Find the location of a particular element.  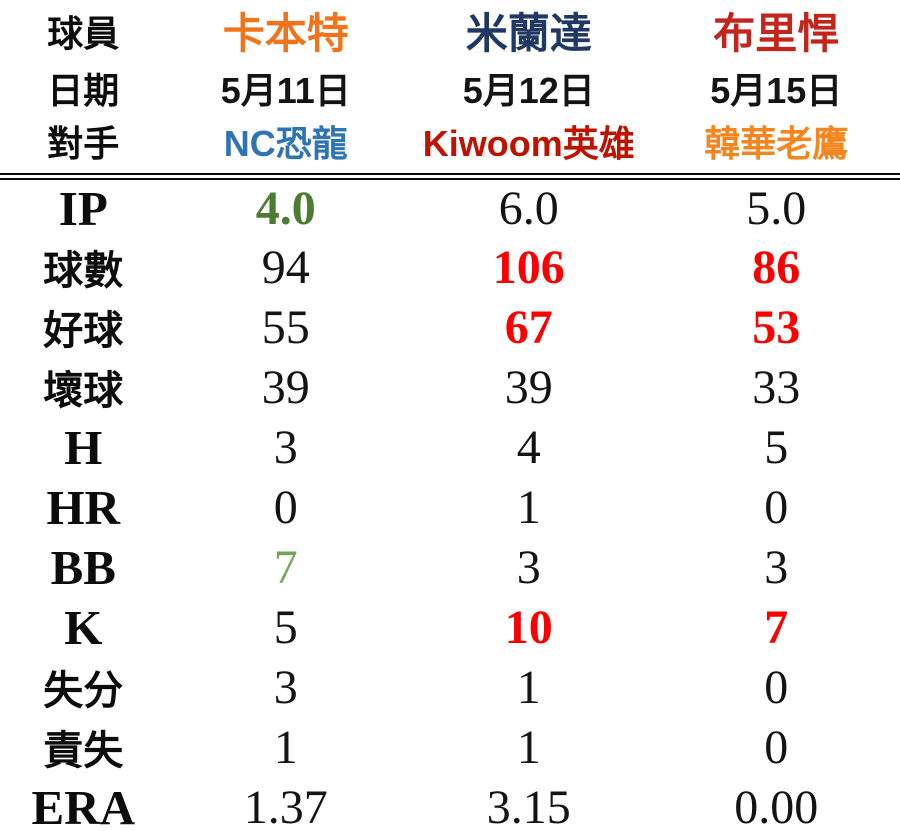

stat-row-strikeouts: K 5 10 7 is located at coordinates (450, 627).